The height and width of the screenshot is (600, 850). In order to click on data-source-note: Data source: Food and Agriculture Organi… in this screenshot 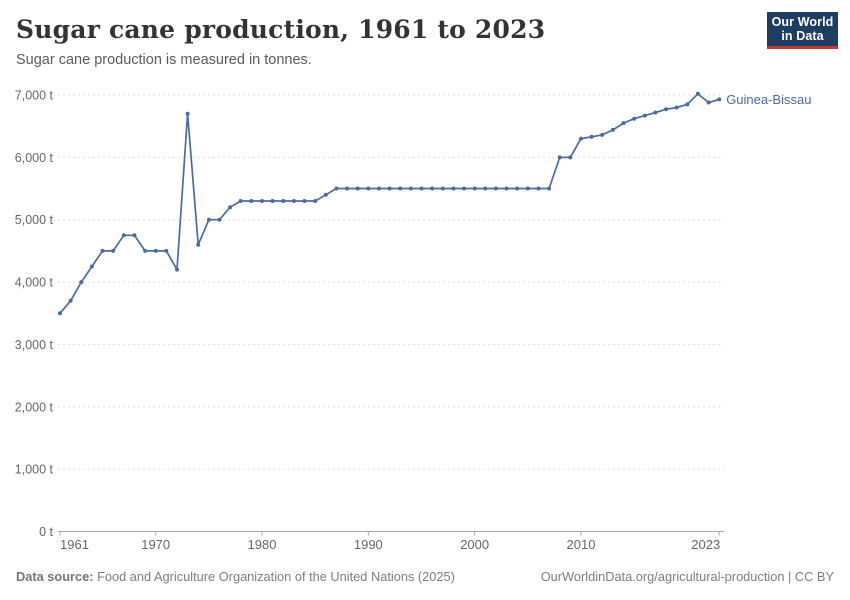, I will do `click(235, 576)`.